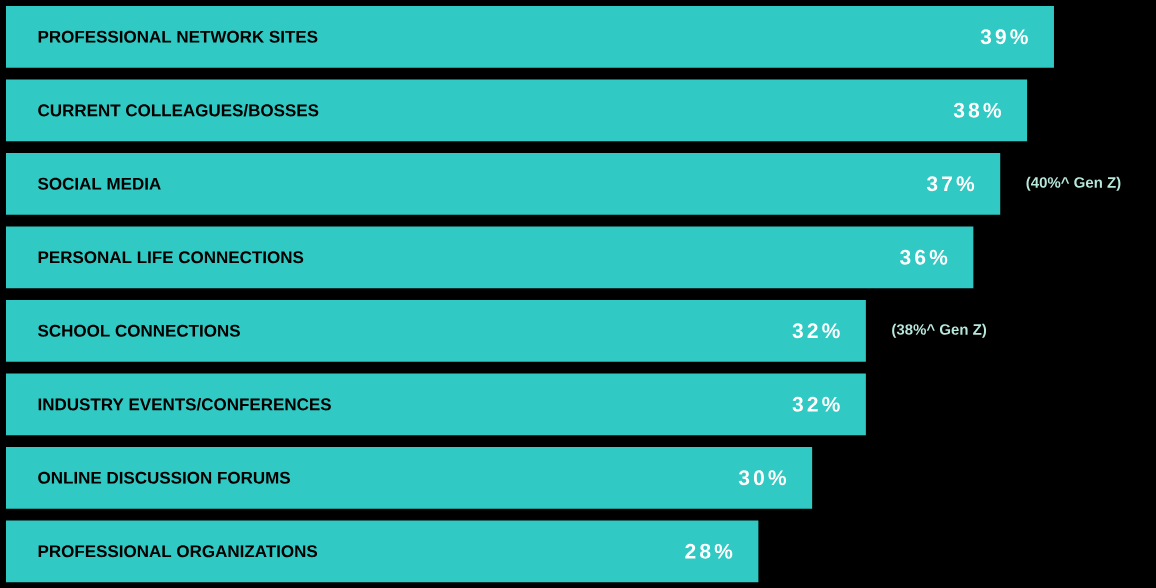 Image resolution: width=1156 pixels, height=588 pixels. Describe the element at coordinates (977, 110) in the screenshot. I see `data-label: 38%` at that location.